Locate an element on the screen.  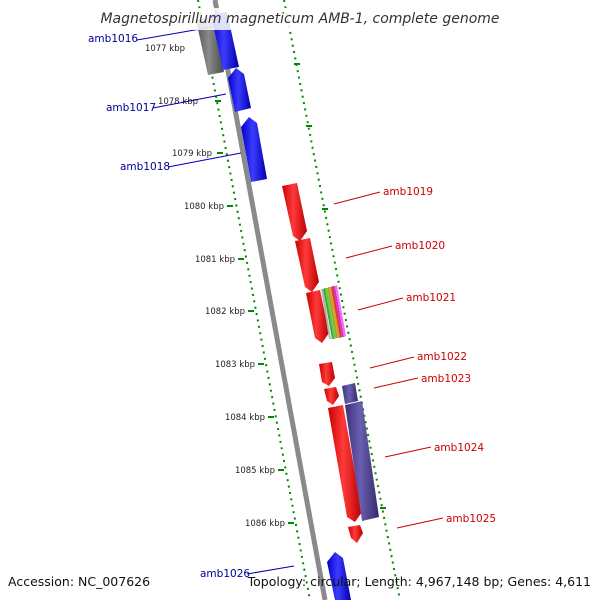
kbp-tick-group-5: 1082 kbp is located at coordinates (229, 312).